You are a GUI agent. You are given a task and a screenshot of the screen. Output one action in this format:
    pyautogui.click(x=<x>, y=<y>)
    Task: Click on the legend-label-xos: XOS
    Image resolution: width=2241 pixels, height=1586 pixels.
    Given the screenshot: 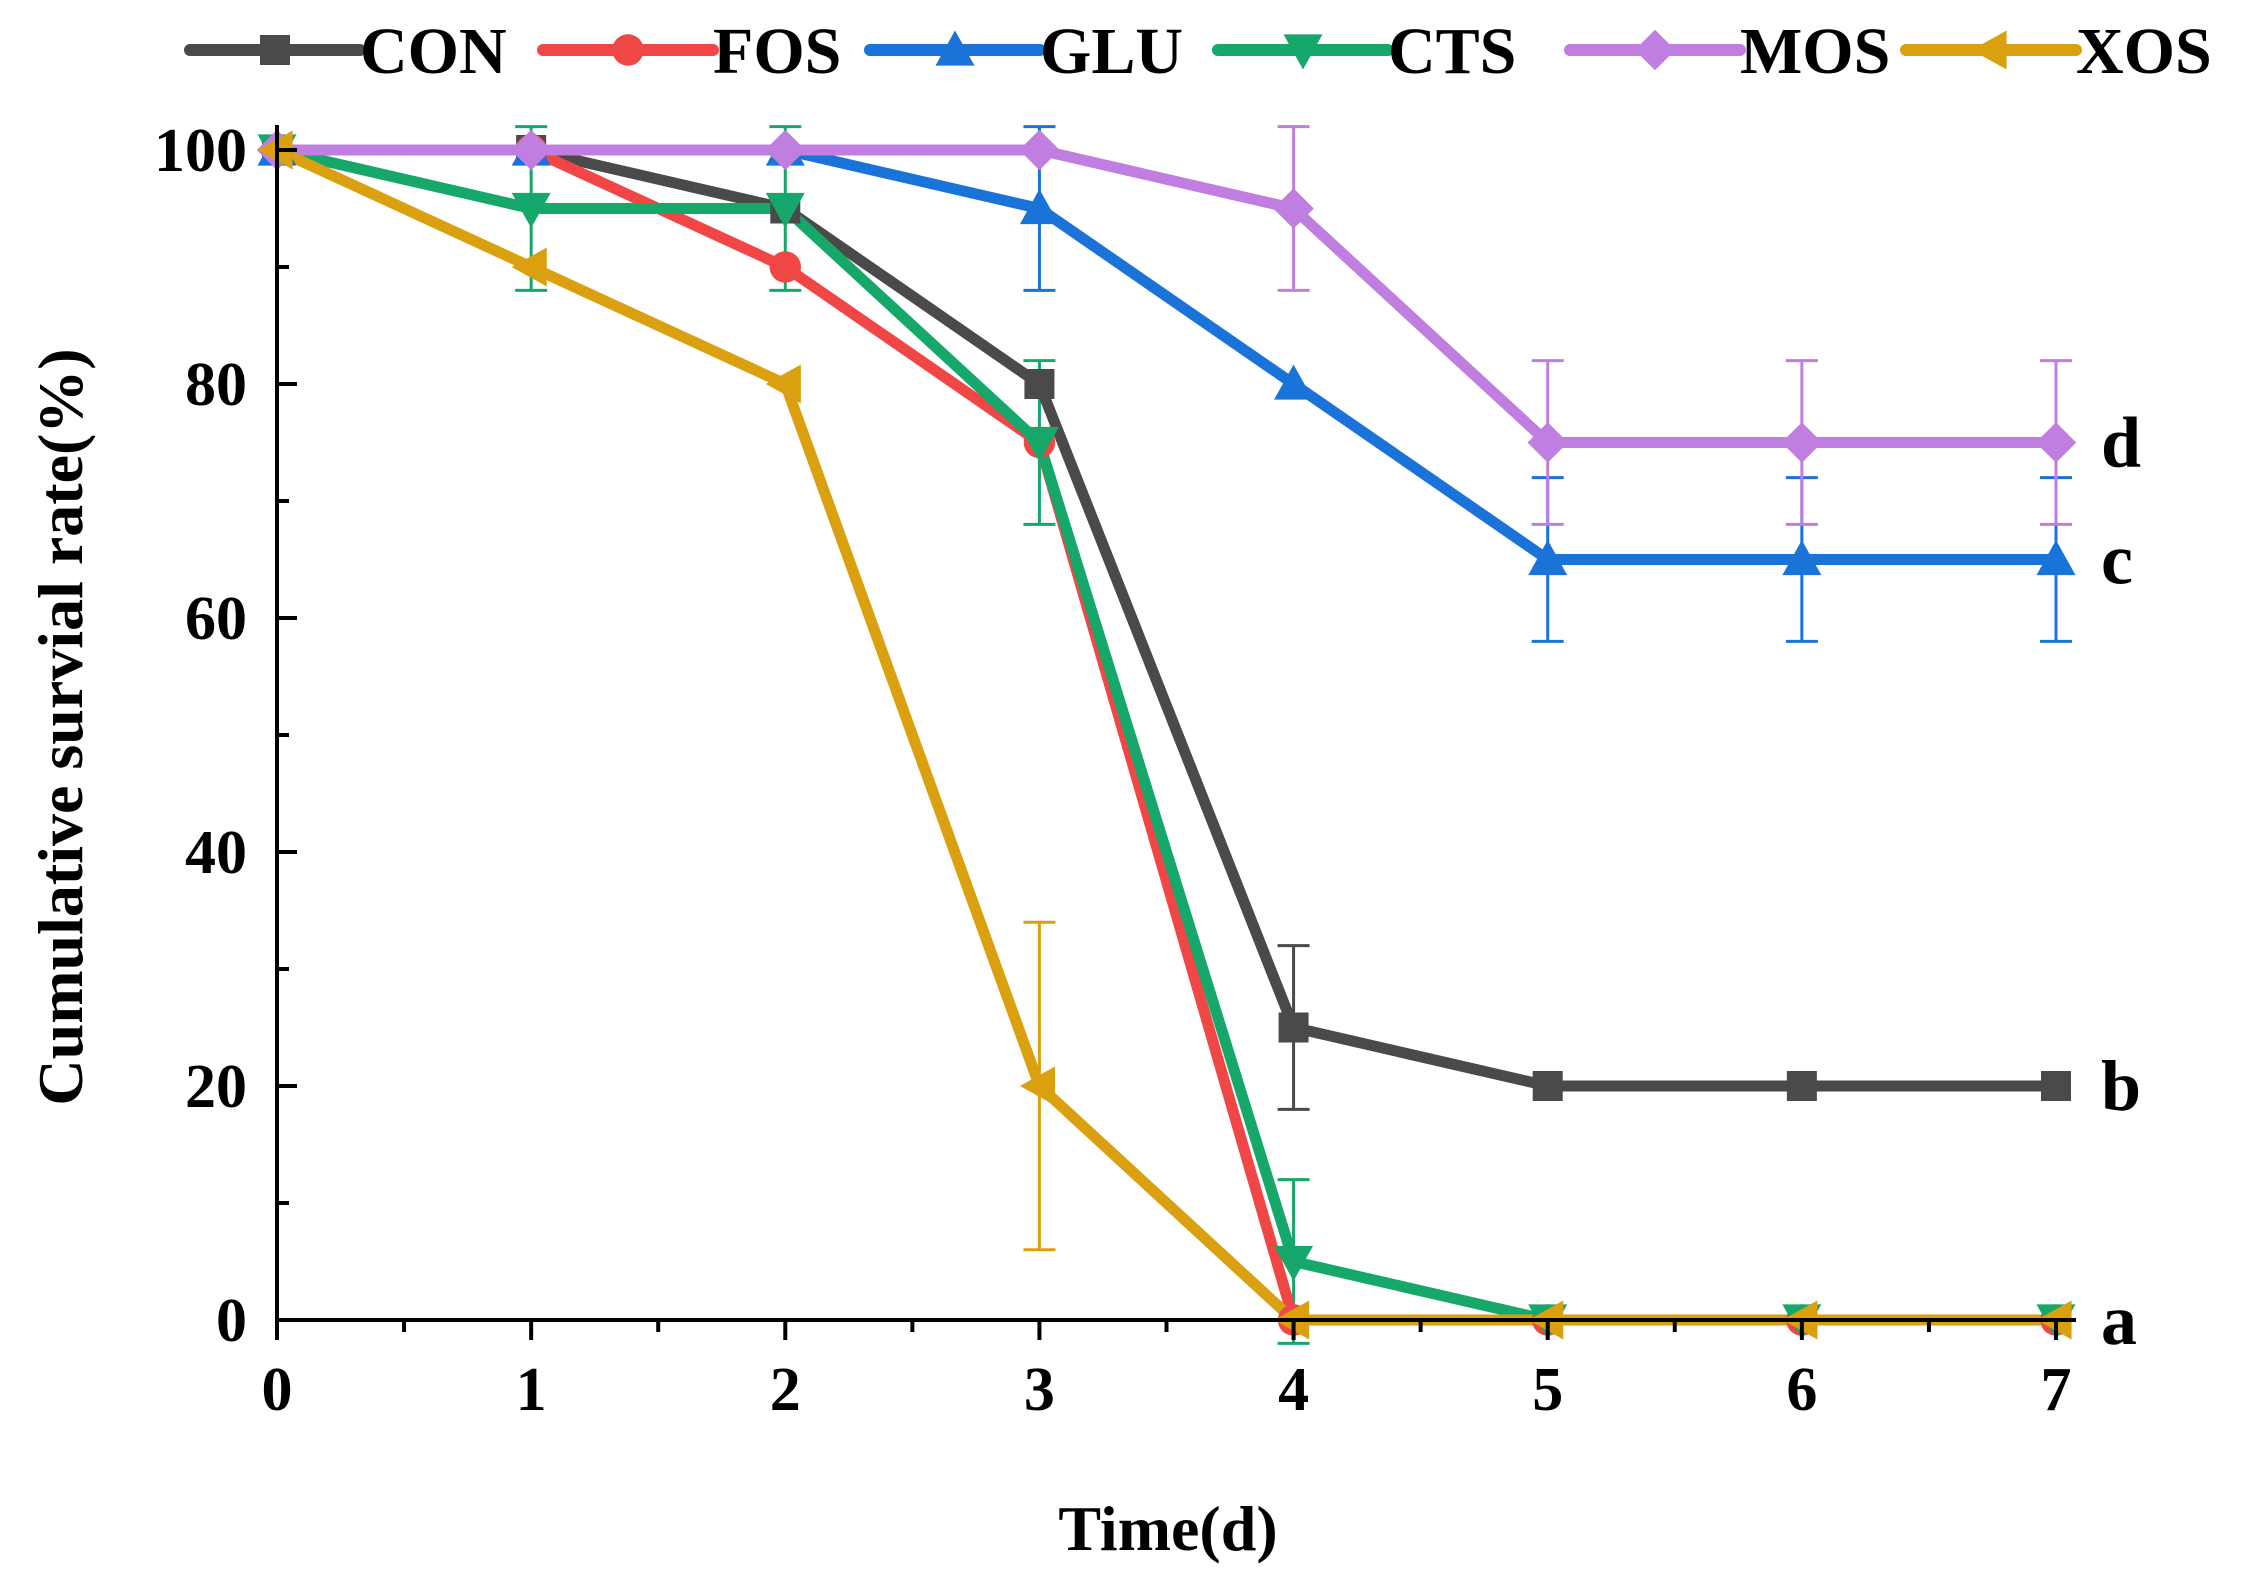 What is the action you would take?
    pyautogui.click(x=2144, y=51)
    